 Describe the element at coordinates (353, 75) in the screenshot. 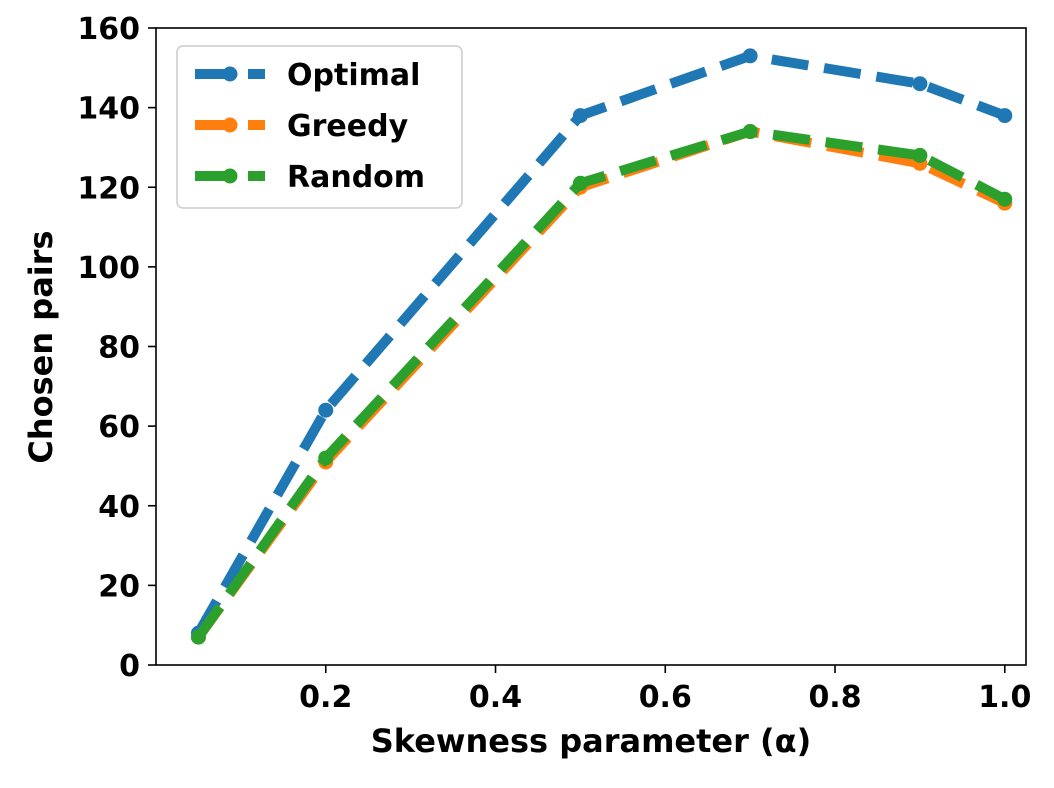

I see `legend-label-optimal: Optimal` at that location.